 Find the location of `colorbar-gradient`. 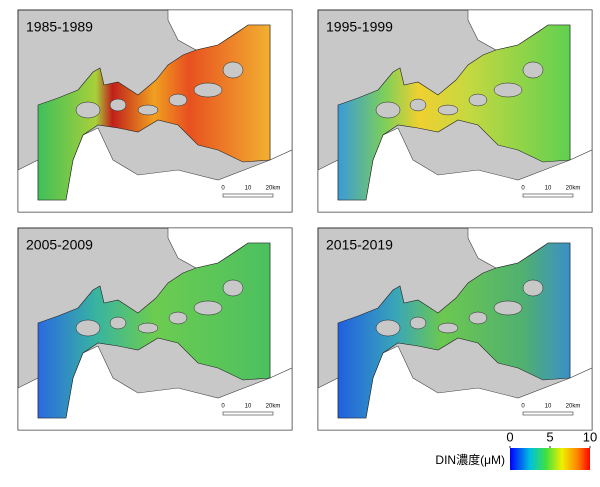

colorbar-gradient is located at coordinates (550, 459).